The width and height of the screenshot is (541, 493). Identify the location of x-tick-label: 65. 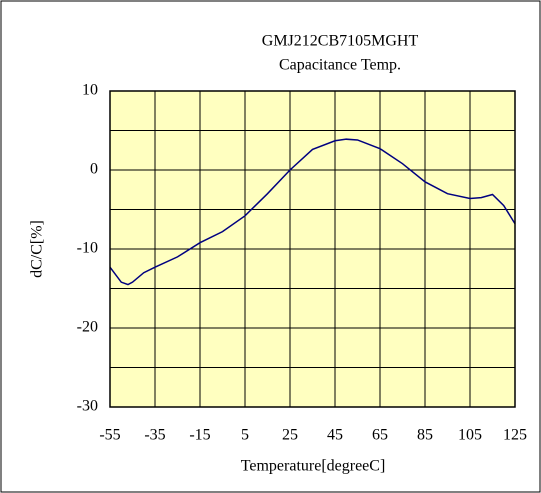
(380, 435).